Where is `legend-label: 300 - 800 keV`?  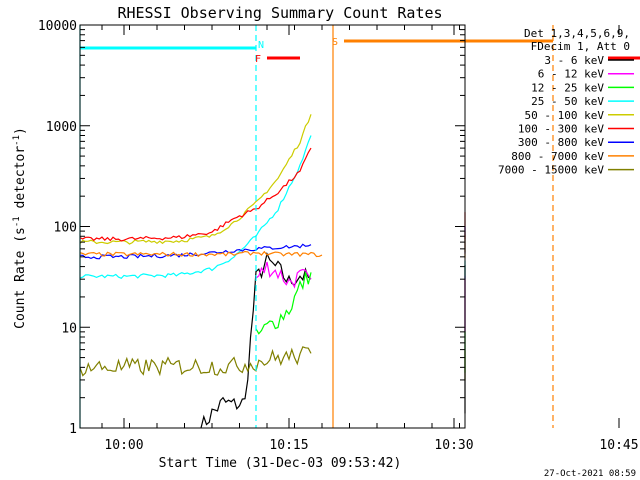 legend-label: 300 - 800 keV is located at coordinates (561, 142).